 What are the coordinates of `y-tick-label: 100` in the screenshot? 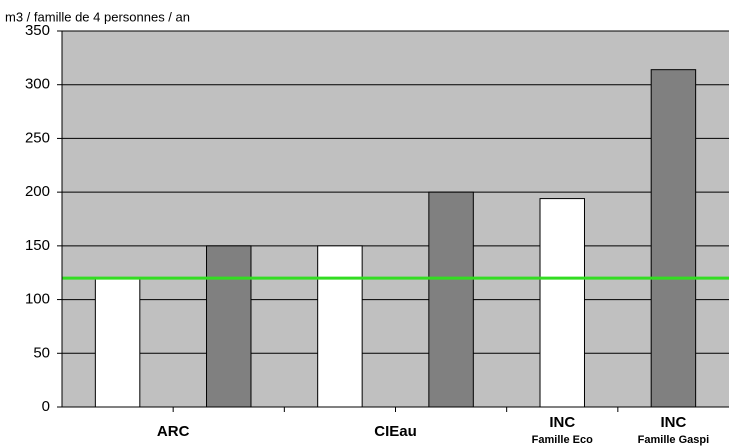 It's located at (37, 299).